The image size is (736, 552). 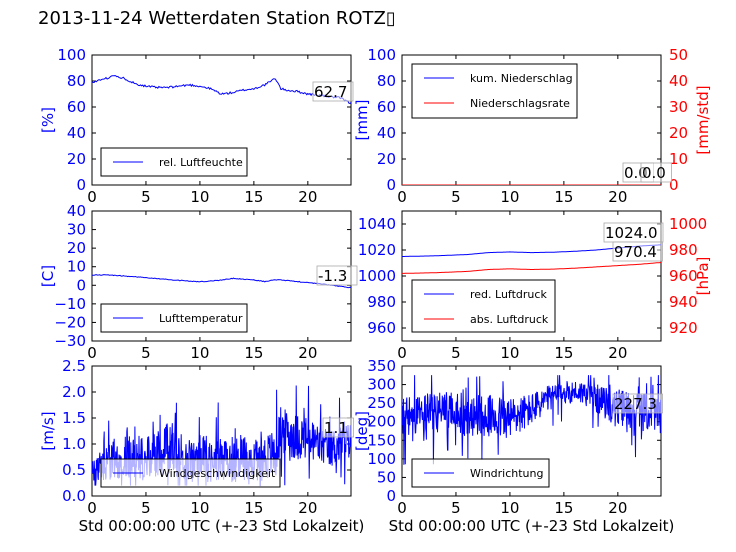 I want to click on value-label: 62.7, so click(x=330, y=92).